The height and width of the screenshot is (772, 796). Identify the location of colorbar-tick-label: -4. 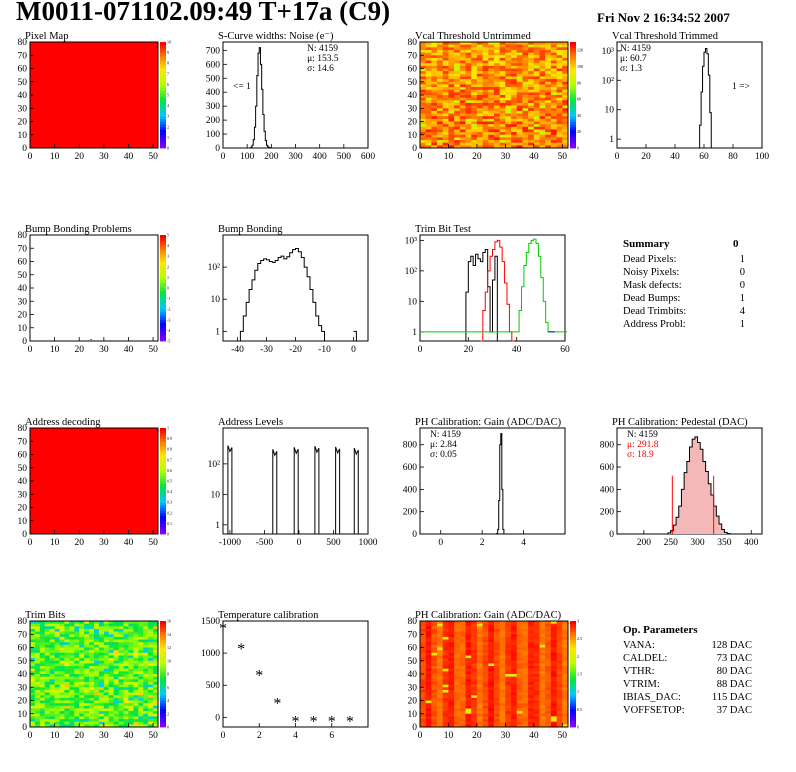
(168, 330).